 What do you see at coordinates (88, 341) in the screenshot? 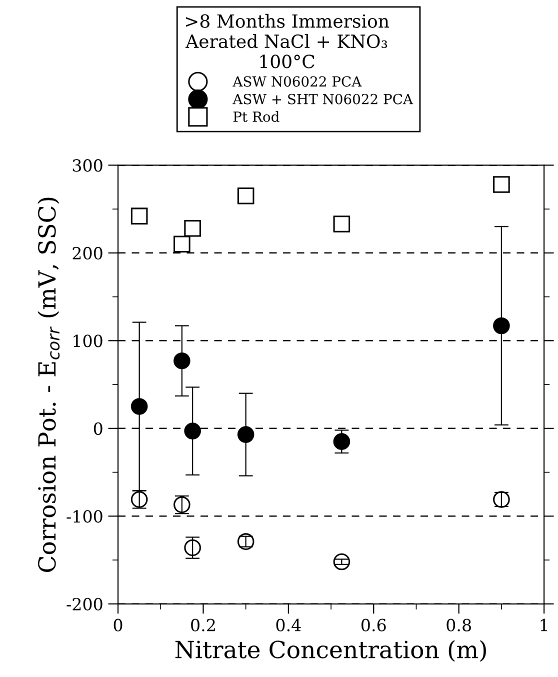
I see `y-tick-label: 100` at bounding box center [88, 341].